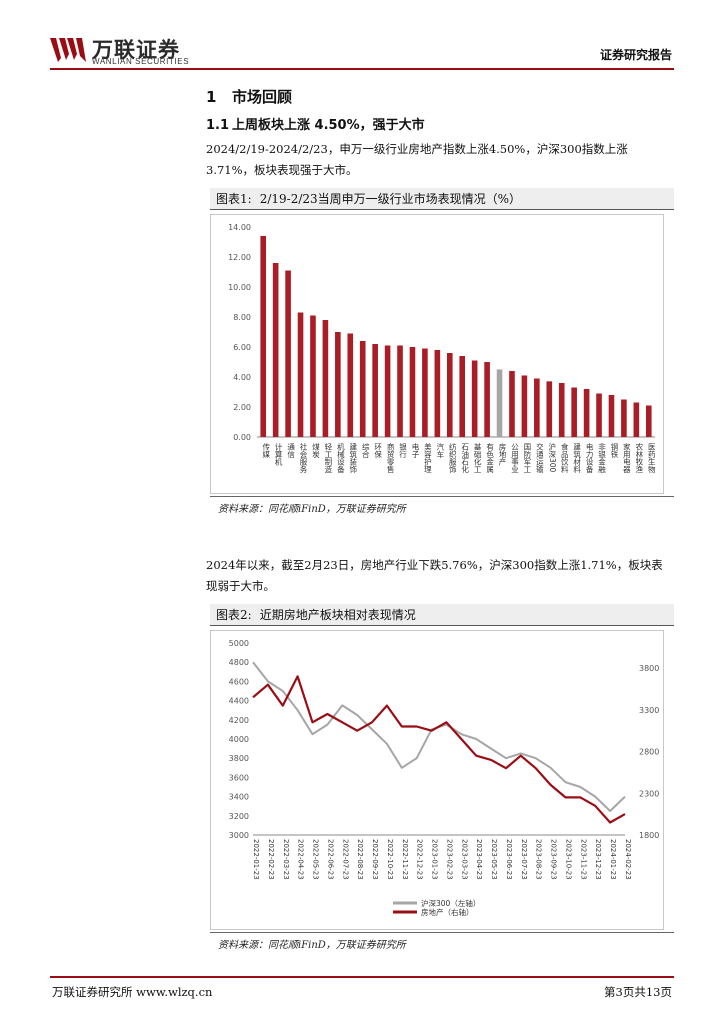 The width and height of the screenshot is (724, 1024). I want to click on x-tick-label: 2023-02-23, so click(449, 859).